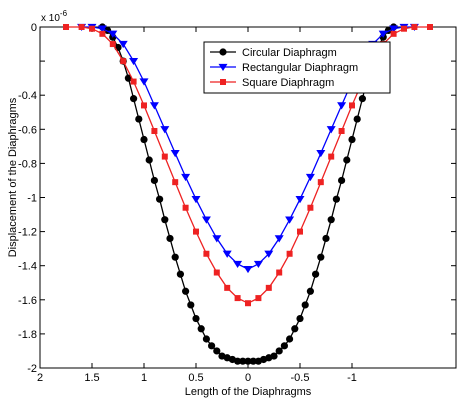 Image resolution: width=468 pixels, height=399 pixels. I want to click on y-tick-label: -1, so click(32, 199).